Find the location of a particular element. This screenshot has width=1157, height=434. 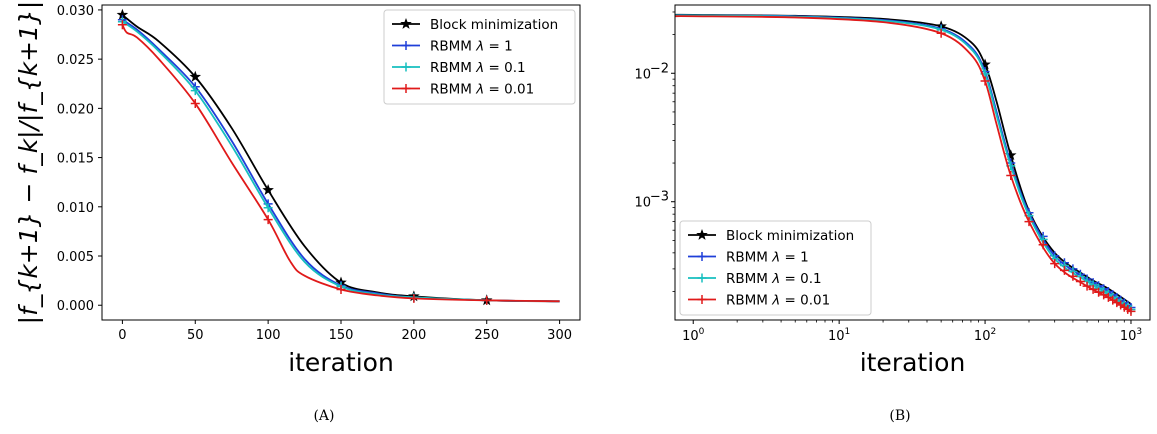

y-tick-label: 0.000 is located at coordinates (75, 306).